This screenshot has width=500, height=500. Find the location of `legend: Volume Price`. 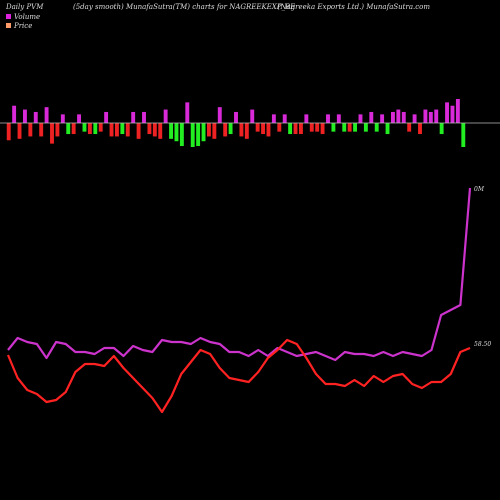

legend: Volume Price is located at coordinates (23, 21).